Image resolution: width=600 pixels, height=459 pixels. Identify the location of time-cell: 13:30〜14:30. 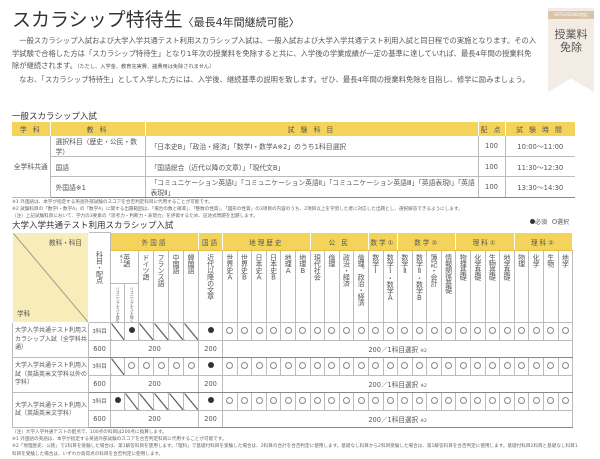
(539, 187).